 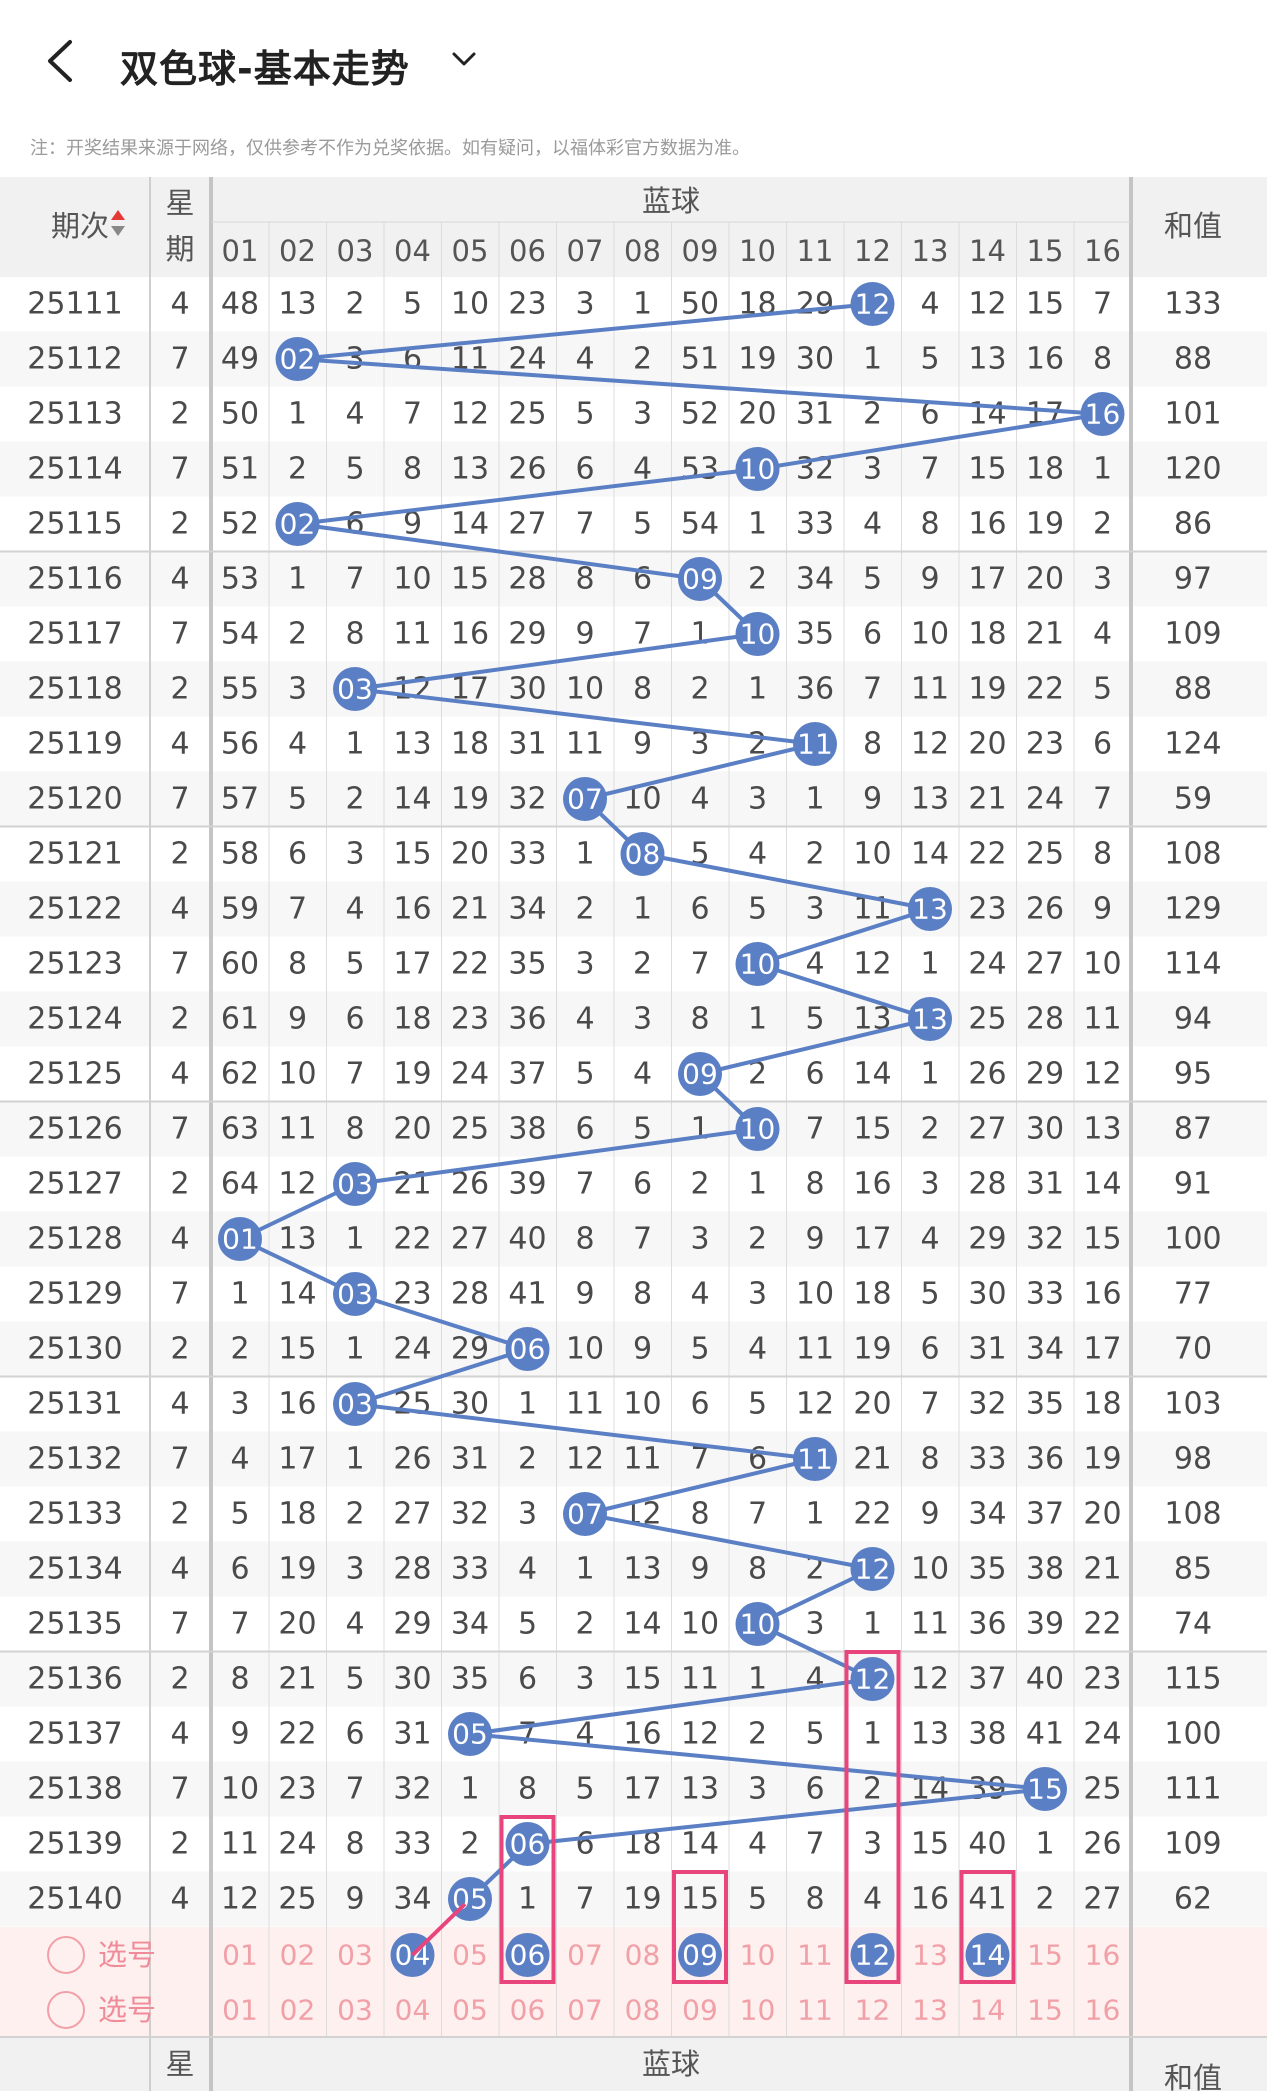 I want to click on chevron-down-icon, so click(x=464, y=59).